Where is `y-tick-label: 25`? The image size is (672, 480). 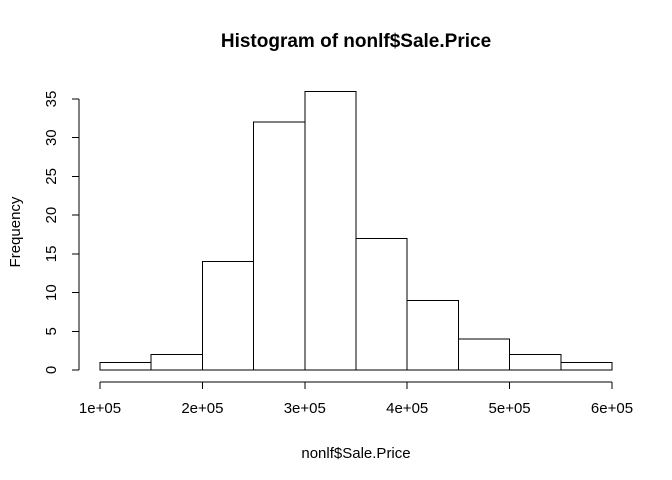 y-tick-label: 25 is located at coordinates (51, 176).